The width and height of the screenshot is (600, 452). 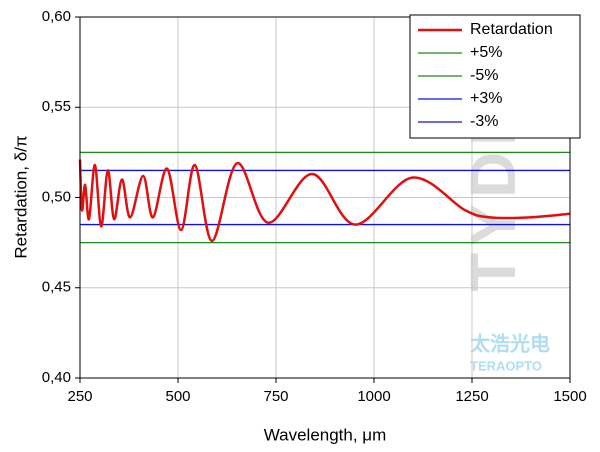 I want to click on x-axis-label: Wavelength, μm, so click(x=325, y=434).